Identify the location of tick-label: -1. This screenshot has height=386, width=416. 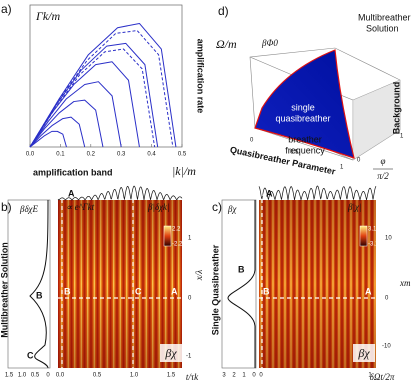
(189, 357).